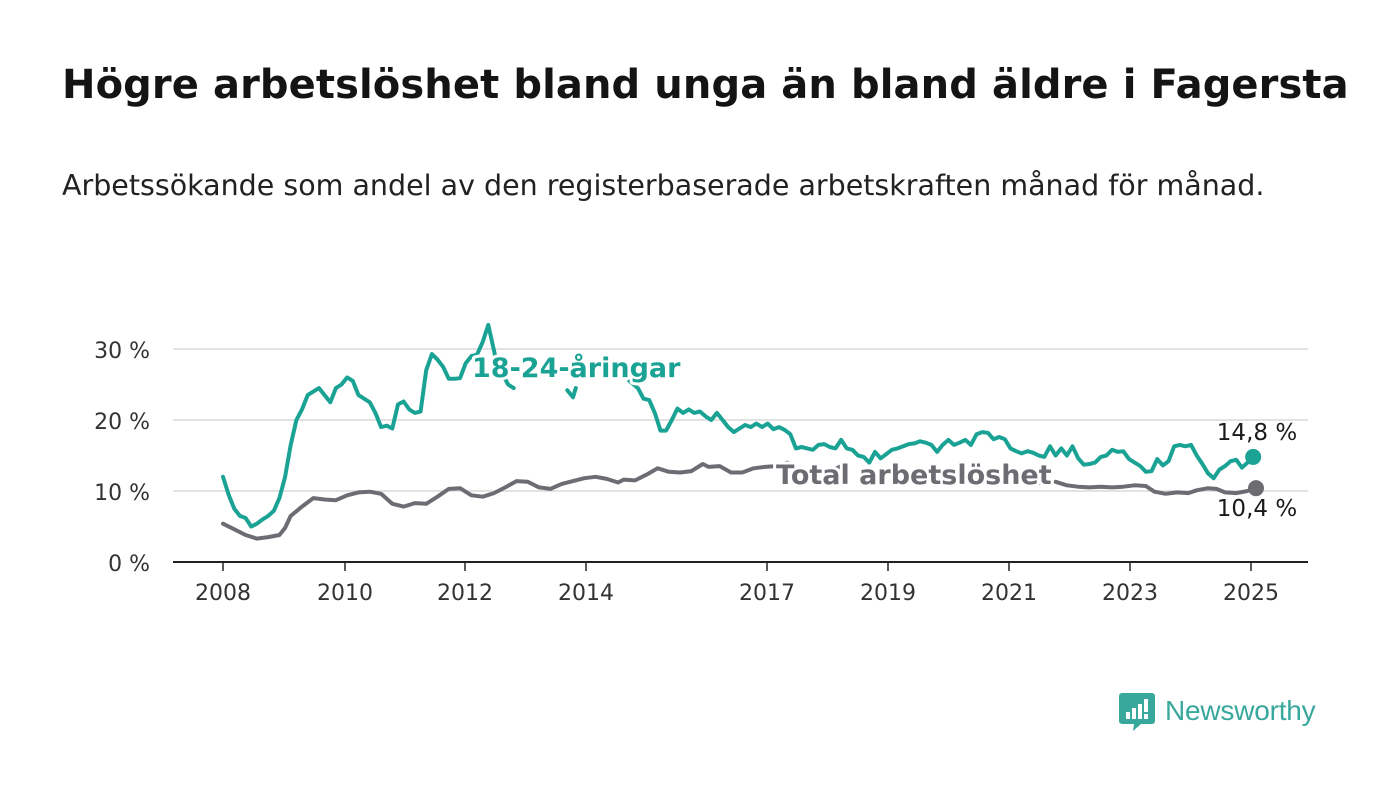 The image size is (1400, 794). Describe the element at coordinates (345, 593) in the screenshot. I see `x-tick-label: 2010` at that location.